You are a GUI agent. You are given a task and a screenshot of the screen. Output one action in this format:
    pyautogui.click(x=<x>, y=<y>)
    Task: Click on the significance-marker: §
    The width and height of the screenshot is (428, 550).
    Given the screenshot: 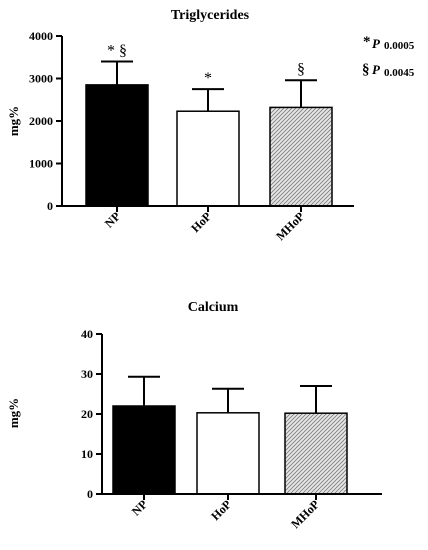 What is the action you would take?
    pyautogui.click(x=301, y=69)
    